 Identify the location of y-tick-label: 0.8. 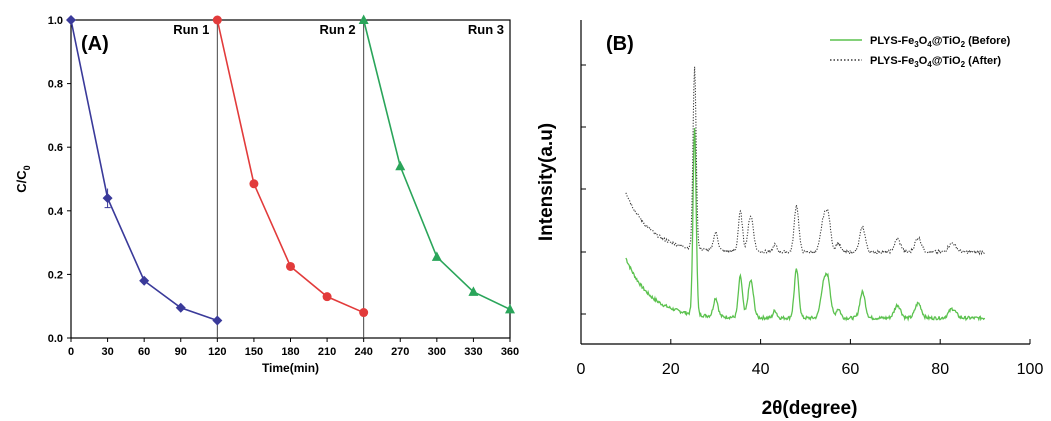
(55, 85).